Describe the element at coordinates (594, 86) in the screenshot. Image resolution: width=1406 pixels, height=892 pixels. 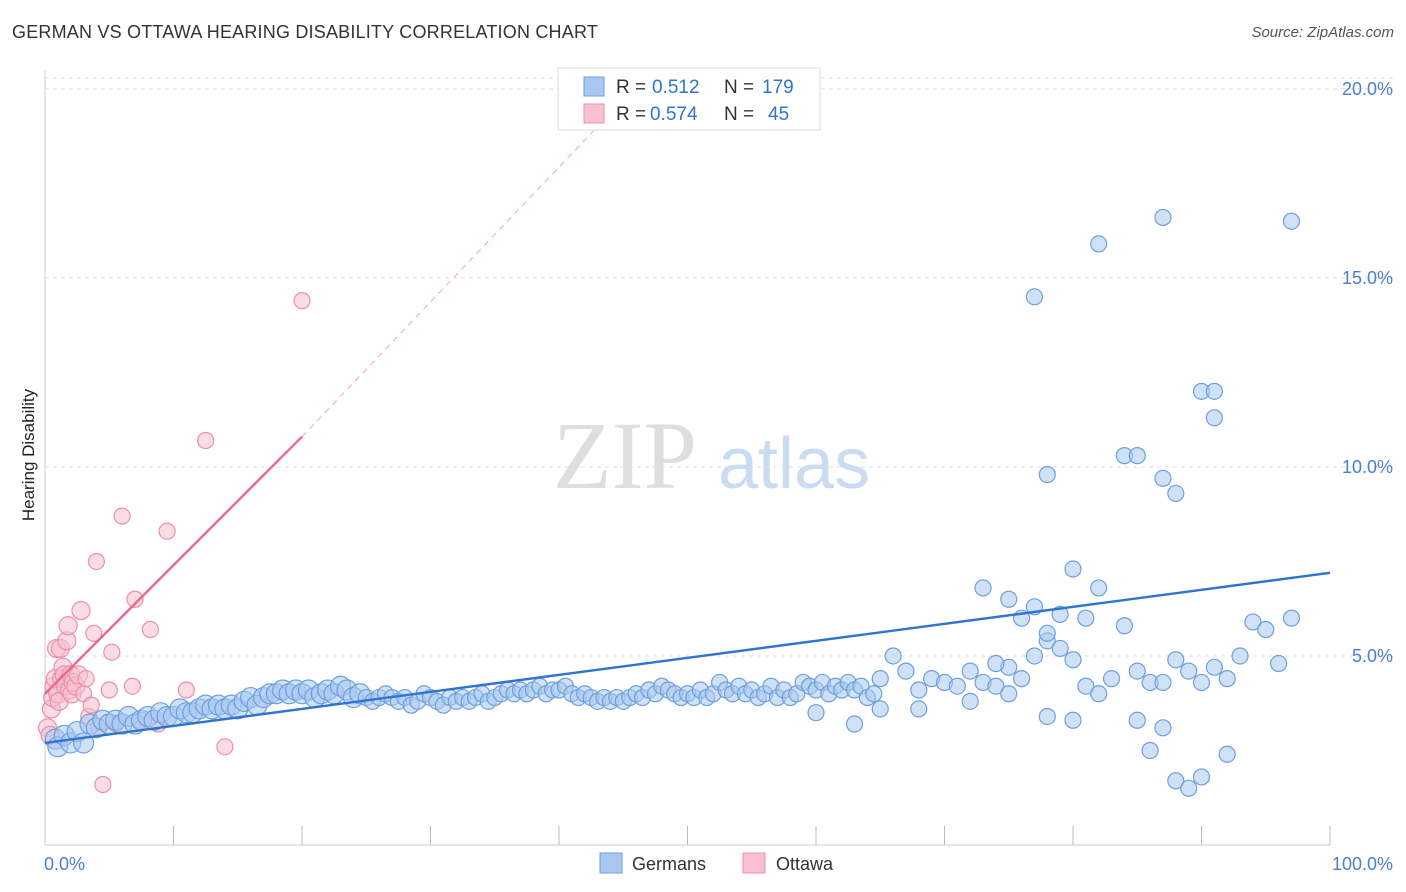
I see `germans-legend-swatch` at that location.